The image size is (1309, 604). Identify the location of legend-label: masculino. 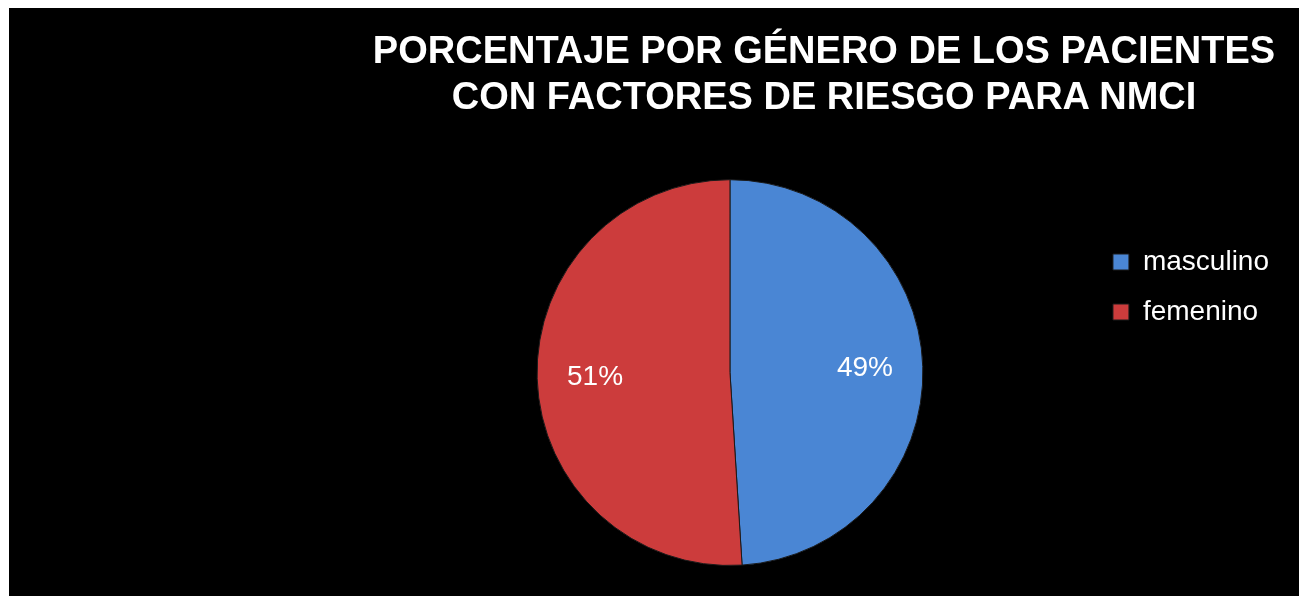
(1206, 260).